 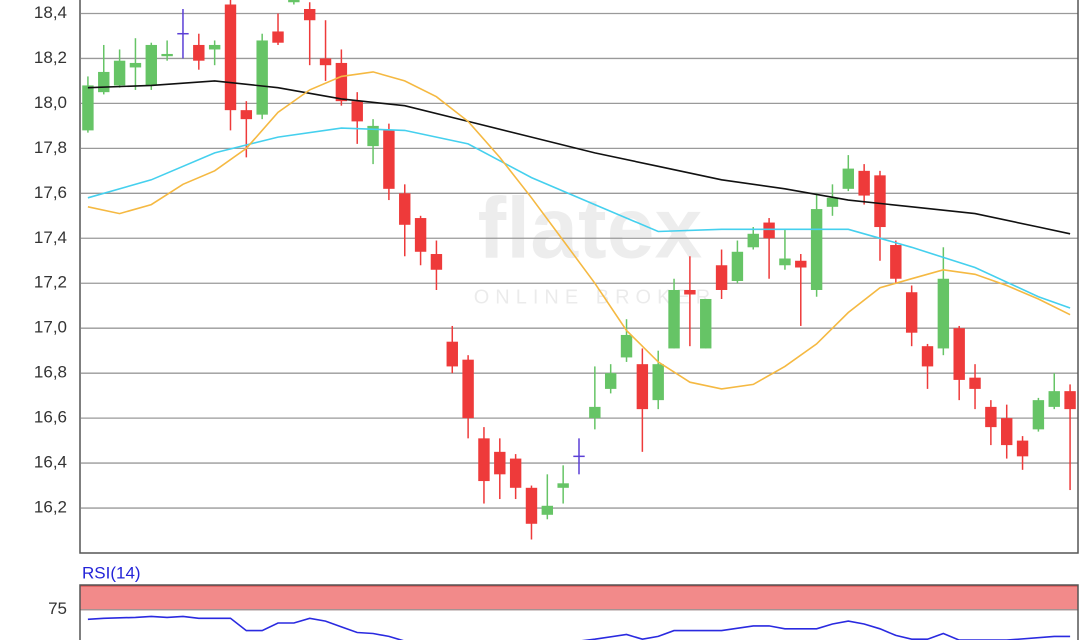 What do you see at coordinates (590, 229) in the screenshot?
I see `watermark: flatex` at bounding box center [590, 229].